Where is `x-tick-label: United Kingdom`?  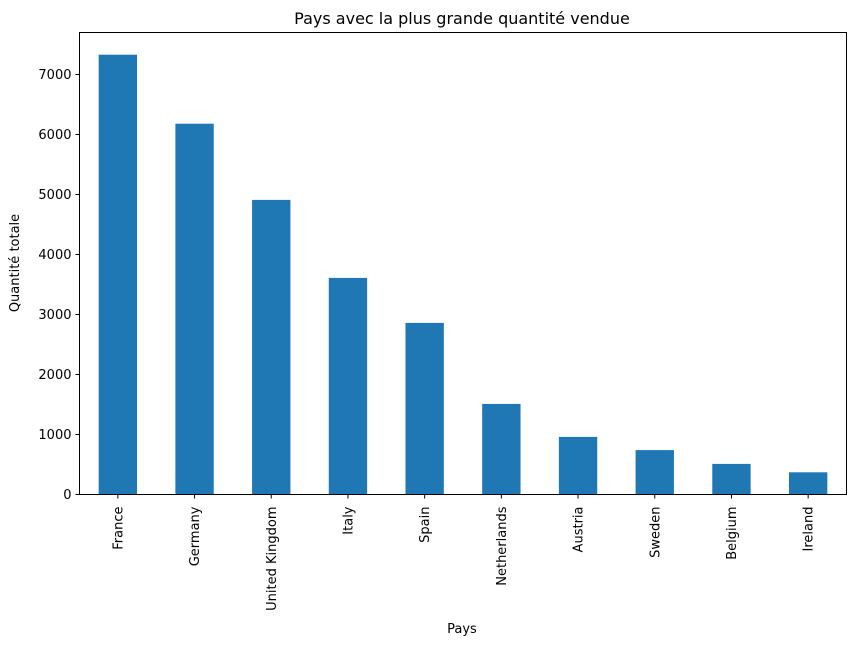 x-tick-label: United Kingdom is located at coordinates (272, 559).